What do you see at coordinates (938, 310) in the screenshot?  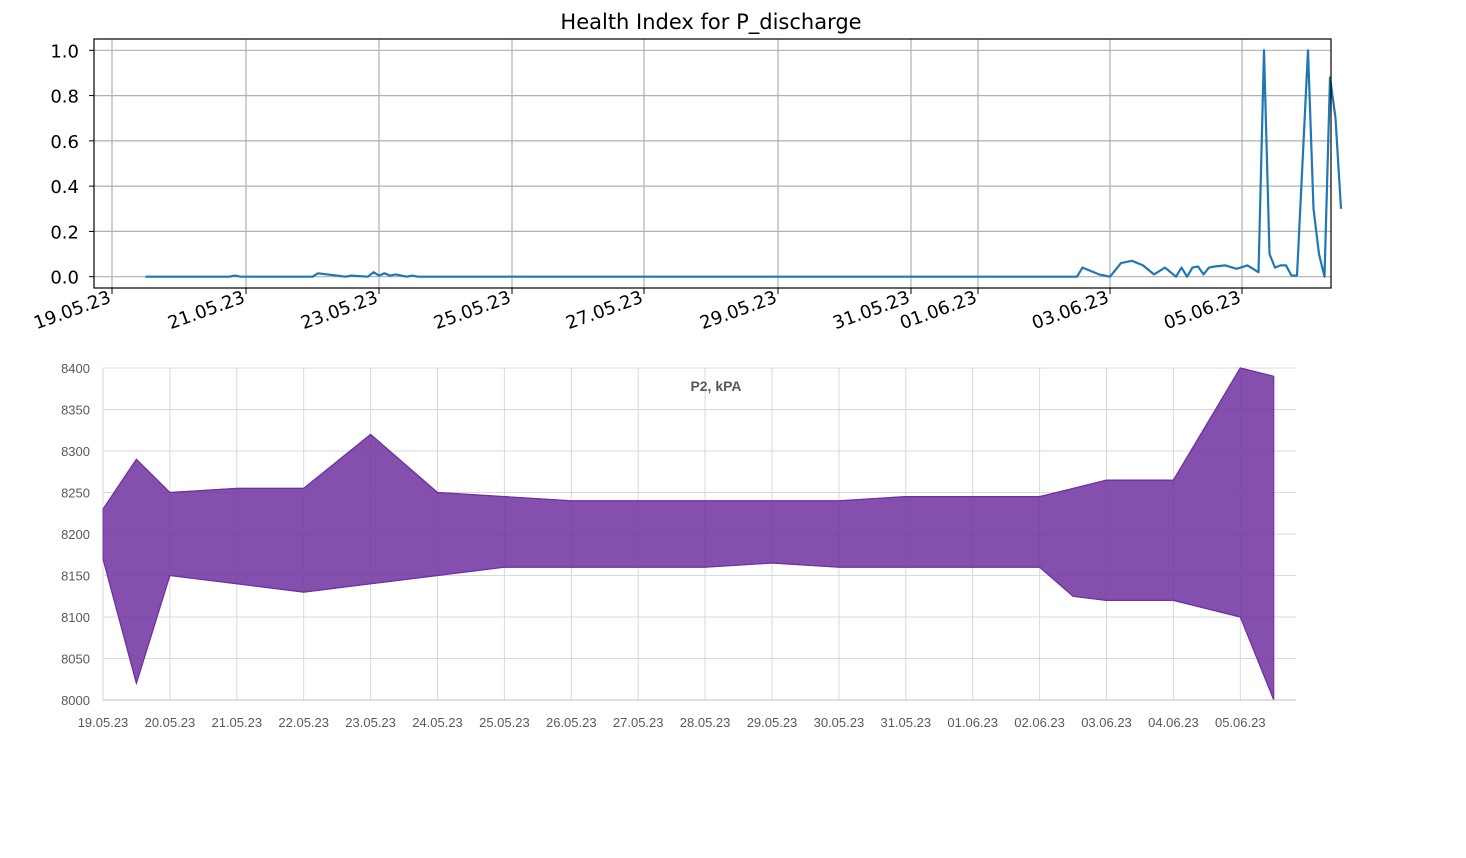 I see `health-index-x-tick-label: 01.06.23` at bounding box center [938, 310].